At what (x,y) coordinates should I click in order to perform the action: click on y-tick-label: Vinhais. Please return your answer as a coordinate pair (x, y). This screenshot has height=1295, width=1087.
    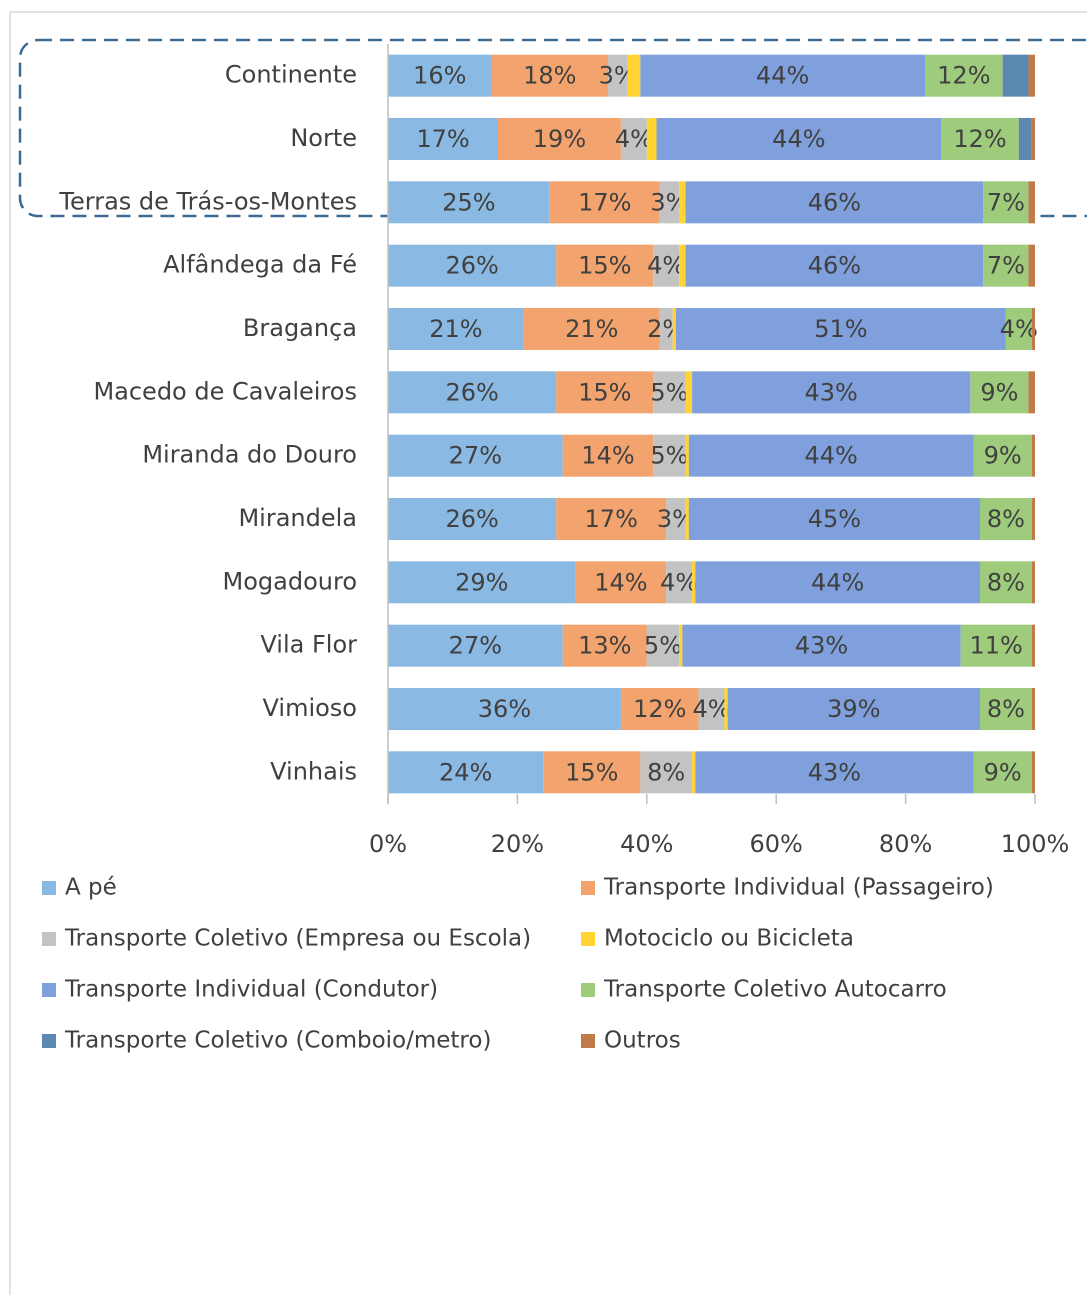
    Looking at the image, I should click on (313, 771).